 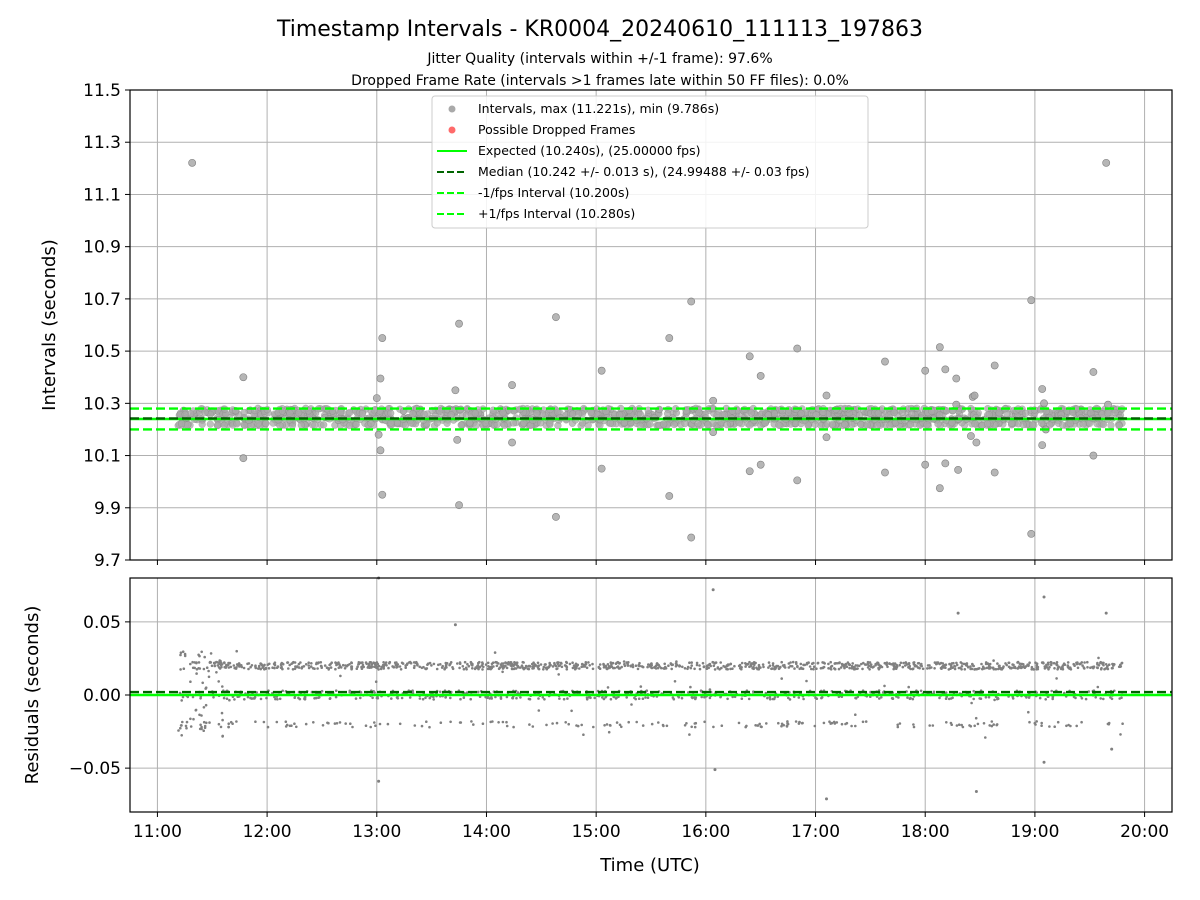 What do you see at coordinates (102, 143) in the screenshot?
I see `top-y-tick-label-8: 11.3` at bounding box center [102, 143].